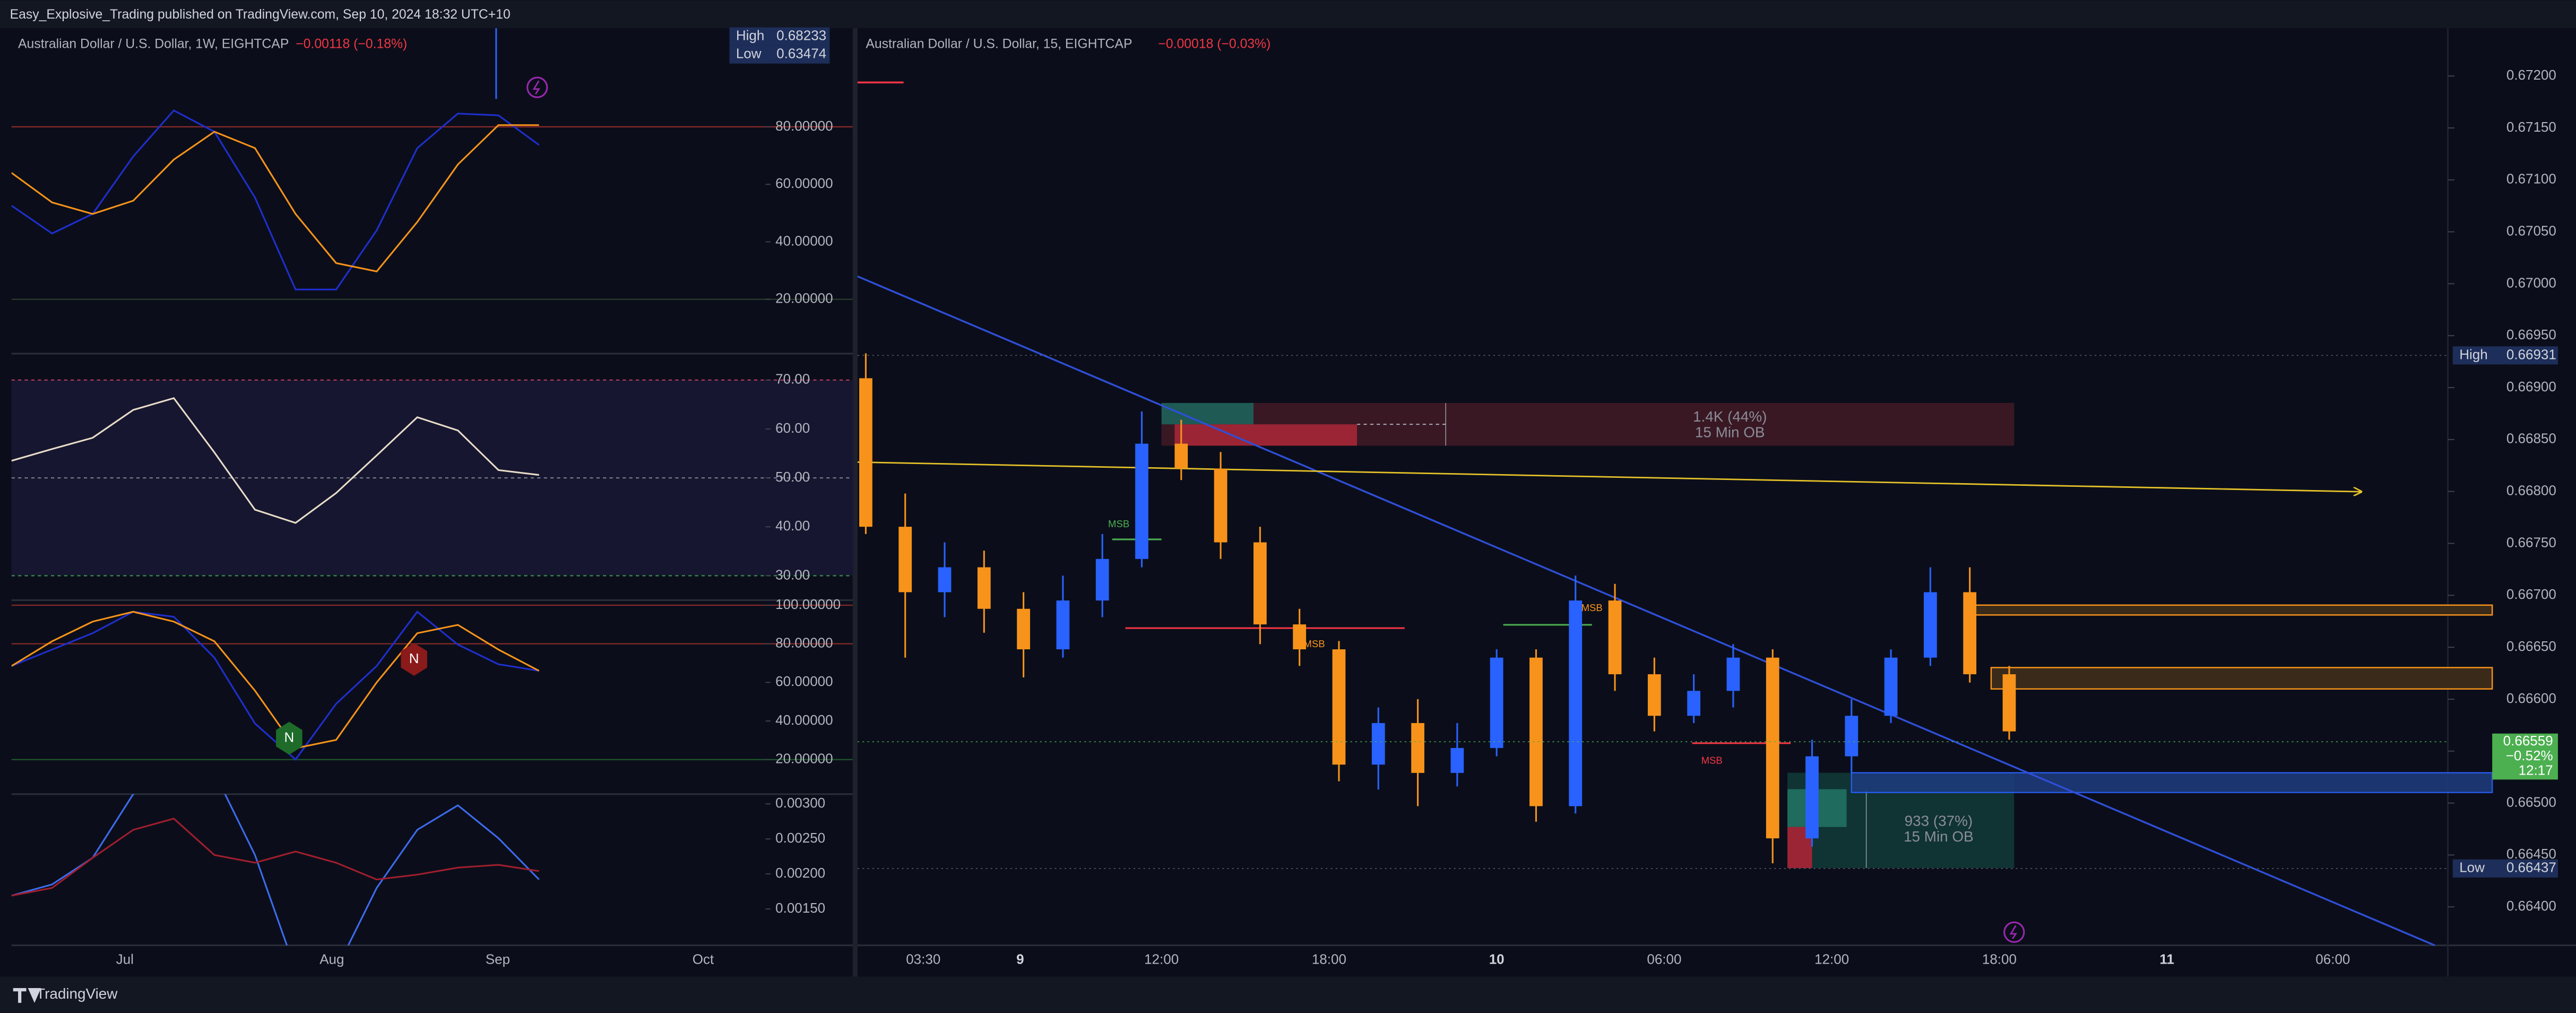 The height and width of the screenshot is (1013, 2576). What do you see at coordinates (750, 36) in the screenshot?
I see `range-name: High` at bounding box center [750, 36].